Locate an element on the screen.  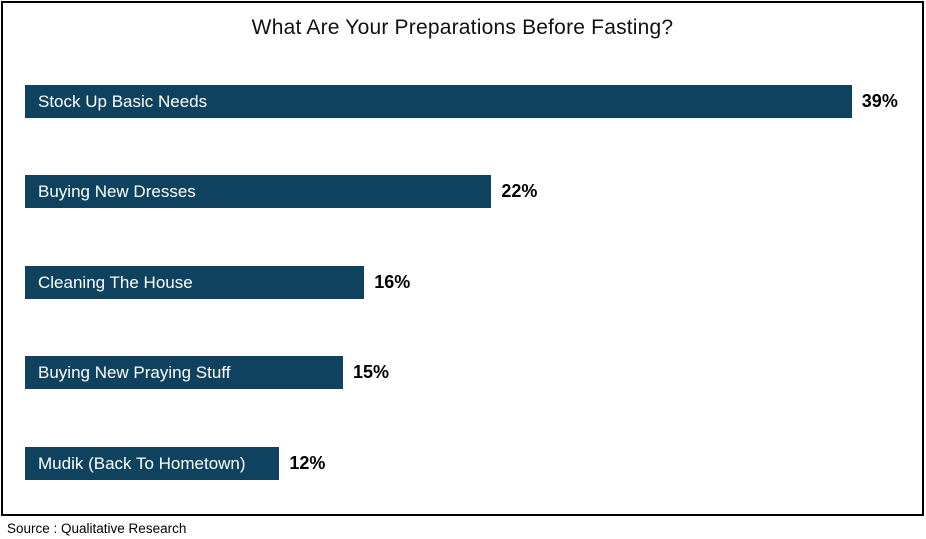
bar-buying-new-praying-stuff: Buying New Praying Stuff is located at coordinates (184, 372).